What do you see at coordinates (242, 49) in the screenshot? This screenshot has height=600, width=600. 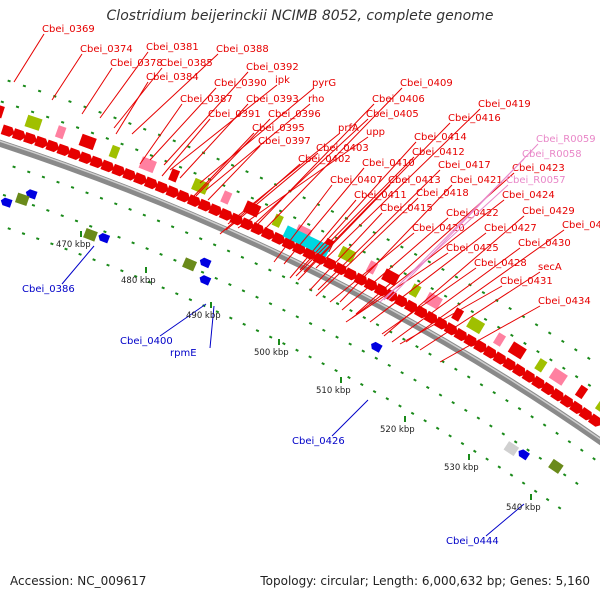 I see `forward-gene-label: Cbei_0388` at bounding box center [242, 49].